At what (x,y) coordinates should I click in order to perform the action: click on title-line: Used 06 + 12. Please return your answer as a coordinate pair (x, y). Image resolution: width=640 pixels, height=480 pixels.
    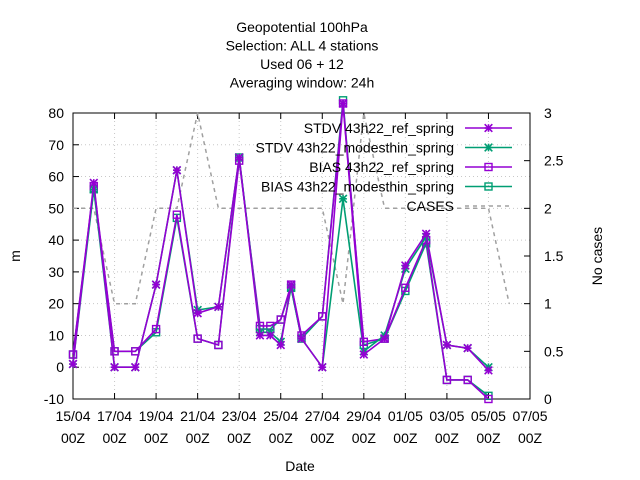
    Looking at the image, I should click on (302, 64).